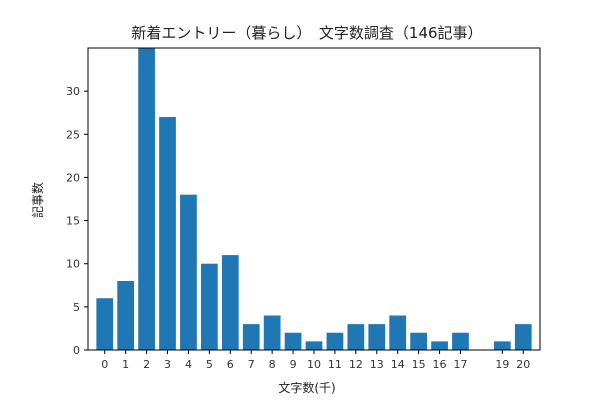  I want to click on y-axis-label: 記事数, so click(37, 200).